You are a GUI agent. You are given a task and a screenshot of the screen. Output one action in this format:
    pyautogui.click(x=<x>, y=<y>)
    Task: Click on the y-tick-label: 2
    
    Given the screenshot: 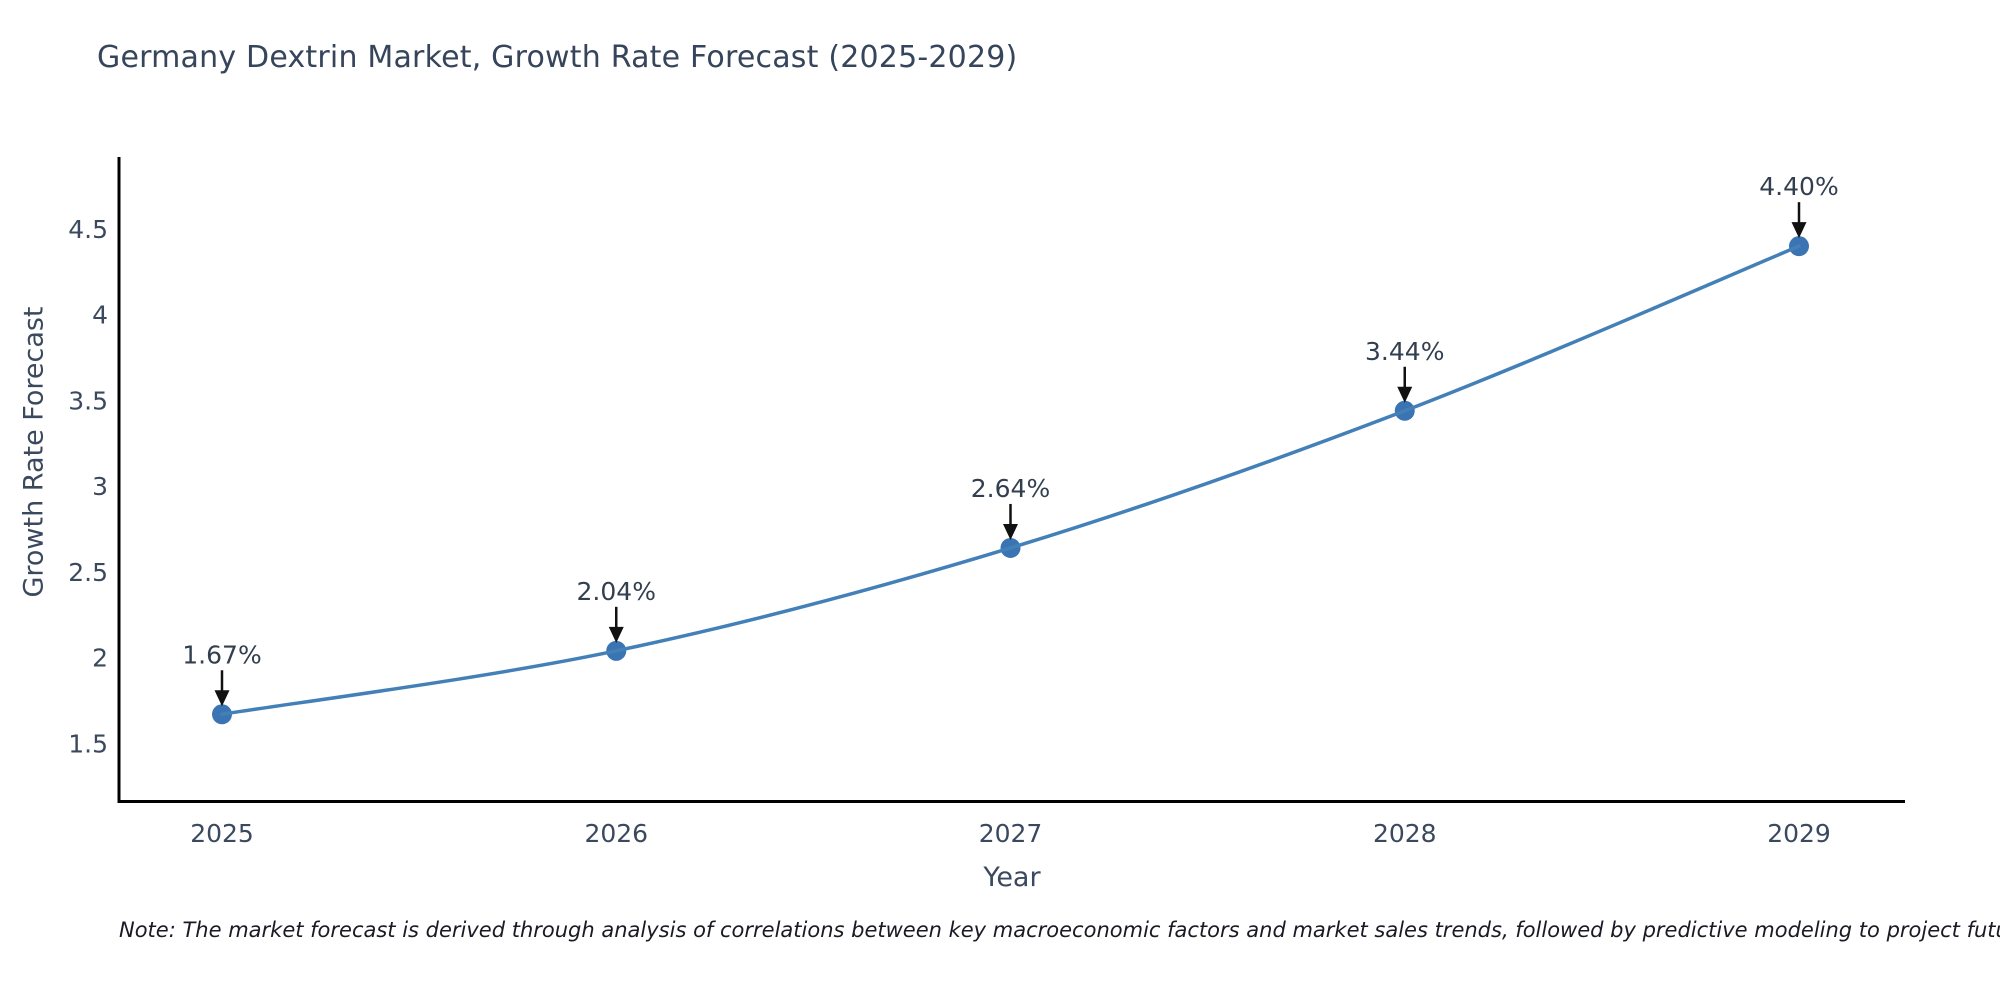 What is the action you would take?
    pyautogui.click(x=100, y=658)
    